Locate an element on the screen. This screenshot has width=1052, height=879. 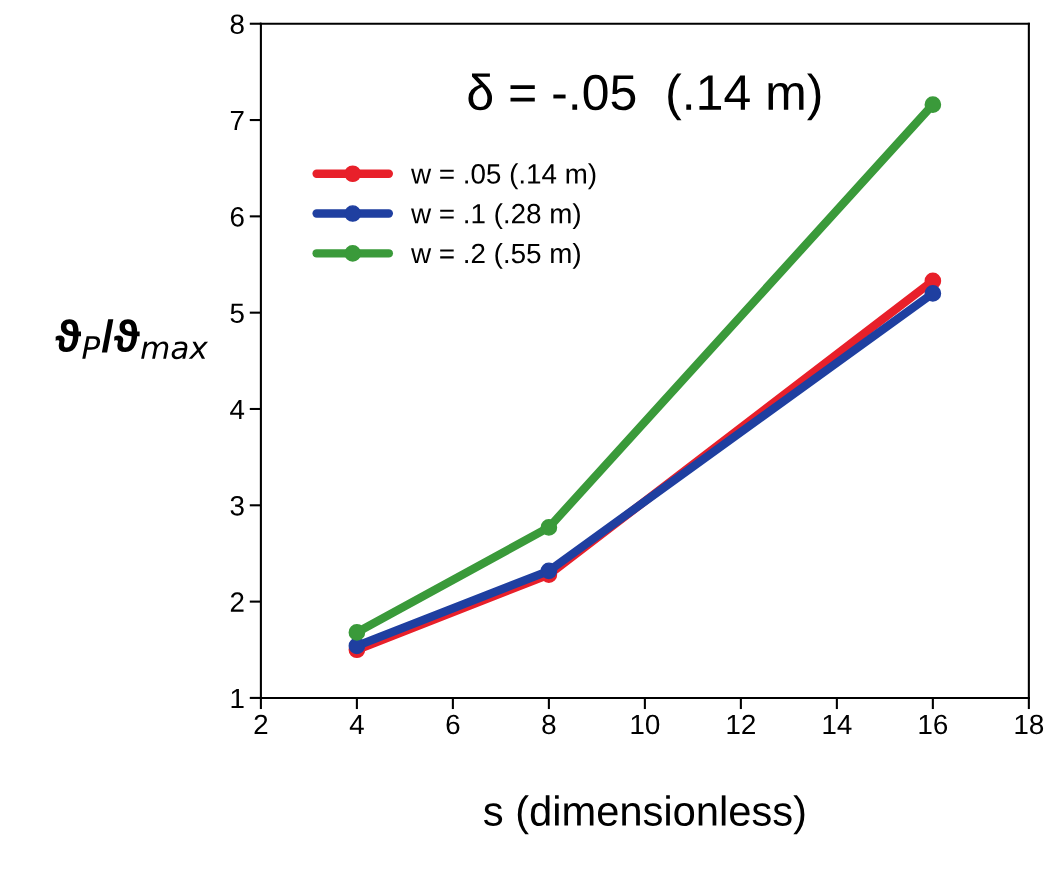
y-tick-label: 2 is located at coordinates (237, 602).